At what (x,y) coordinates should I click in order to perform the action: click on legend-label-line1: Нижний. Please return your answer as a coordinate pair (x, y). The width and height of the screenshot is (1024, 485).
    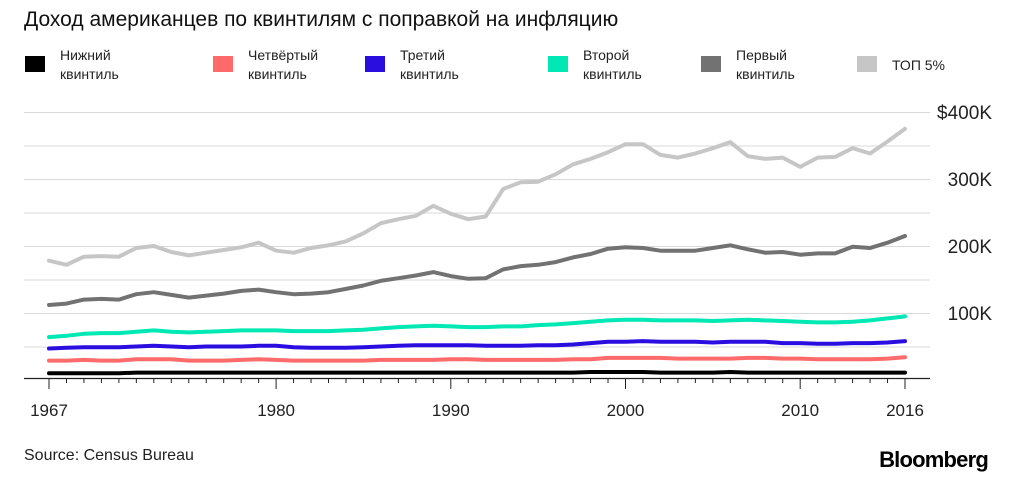
    Looking at the image, I should click on (85, 55).